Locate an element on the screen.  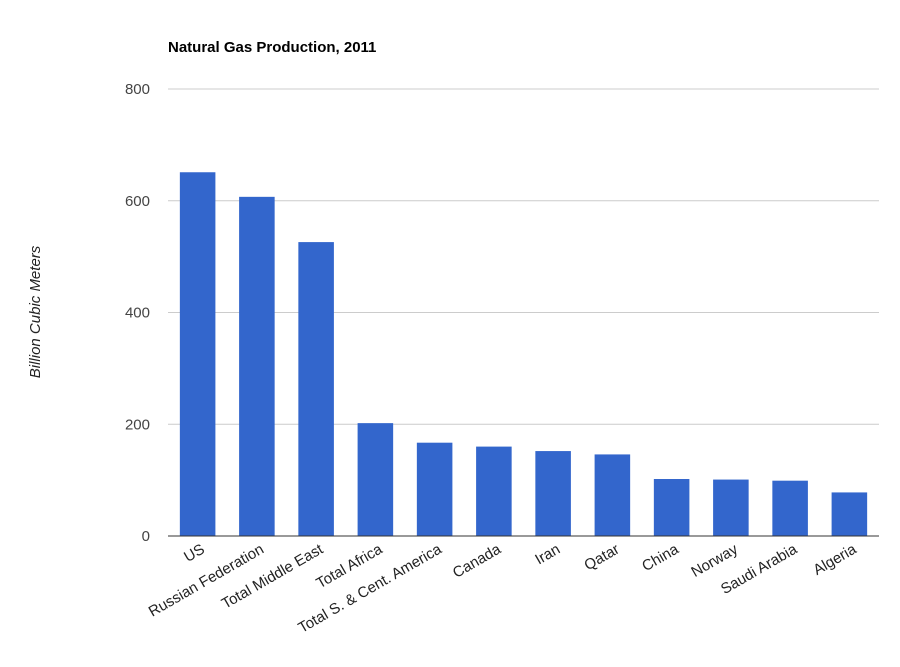
x-tick-label: Algeria is located at coordinates (835, 559).